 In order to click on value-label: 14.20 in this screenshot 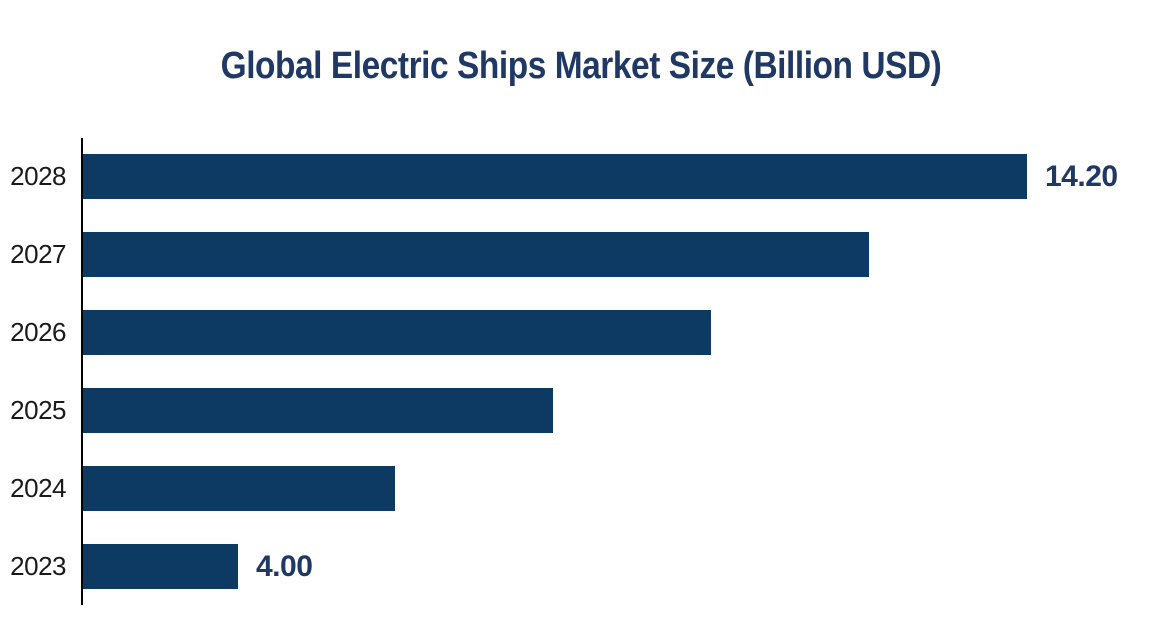, I will do `click(1081, 176)`.